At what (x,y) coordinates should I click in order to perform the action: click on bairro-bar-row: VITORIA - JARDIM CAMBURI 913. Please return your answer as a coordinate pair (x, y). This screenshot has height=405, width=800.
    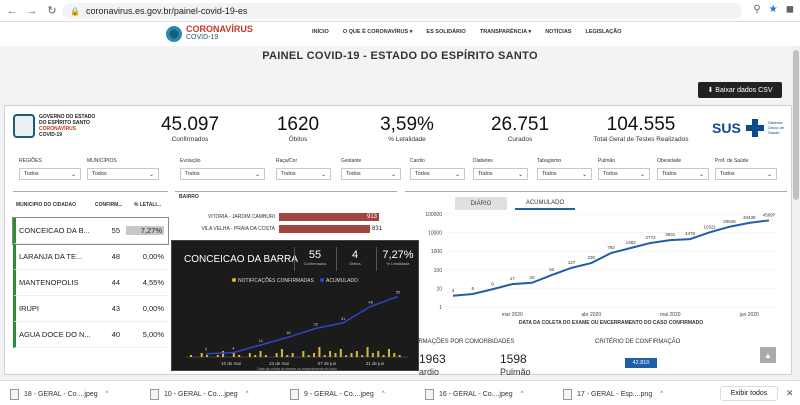
    Looking at the image, I should click on (279, 216).